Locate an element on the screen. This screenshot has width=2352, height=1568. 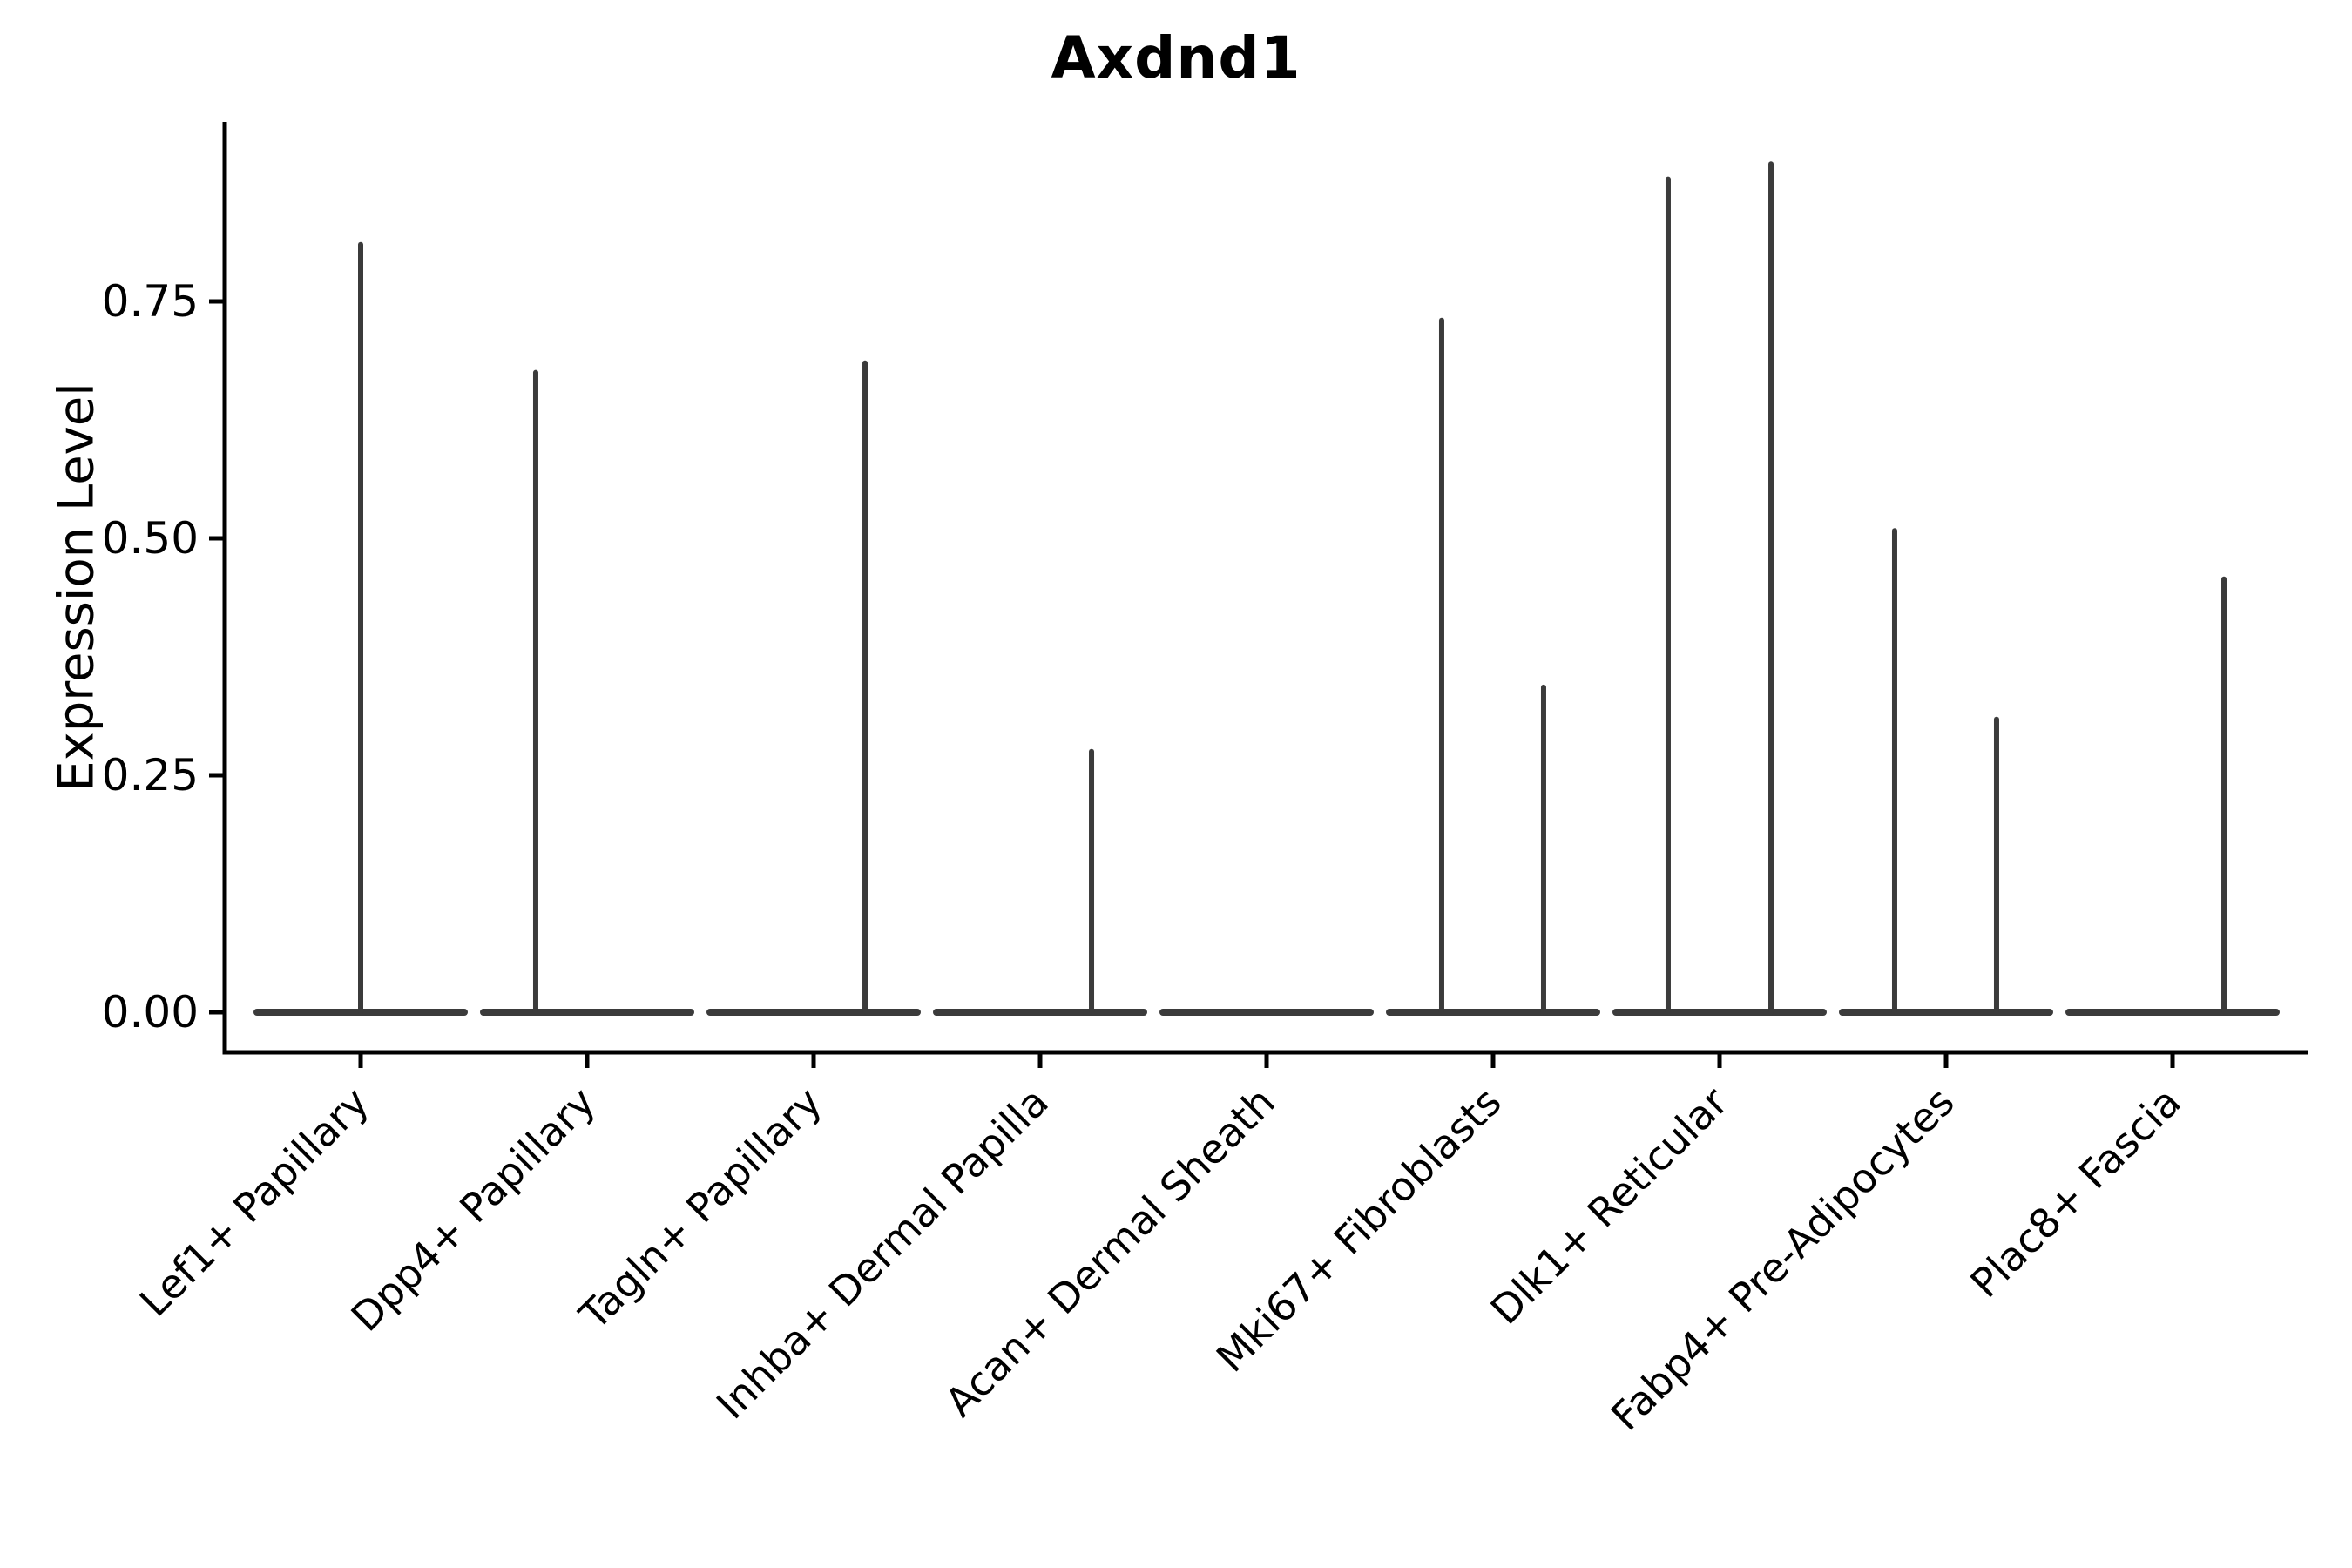
y-tick-label: 0.75 is located at coordinates (150, 302).